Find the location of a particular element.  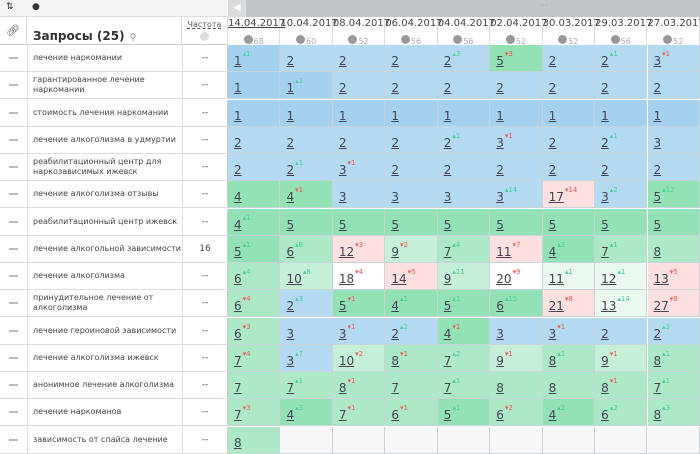

position-cell: 4▴3 is located at coordinates (306, 413).